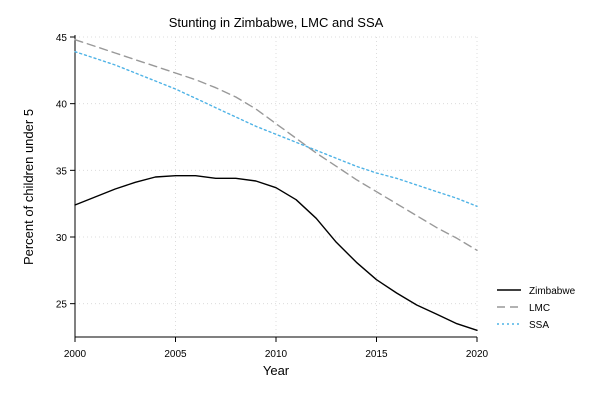  What do you see at coordinates (62, 105) in the screenshot?
I see `y-tick-label: 40` at bounding box center [62, 105].